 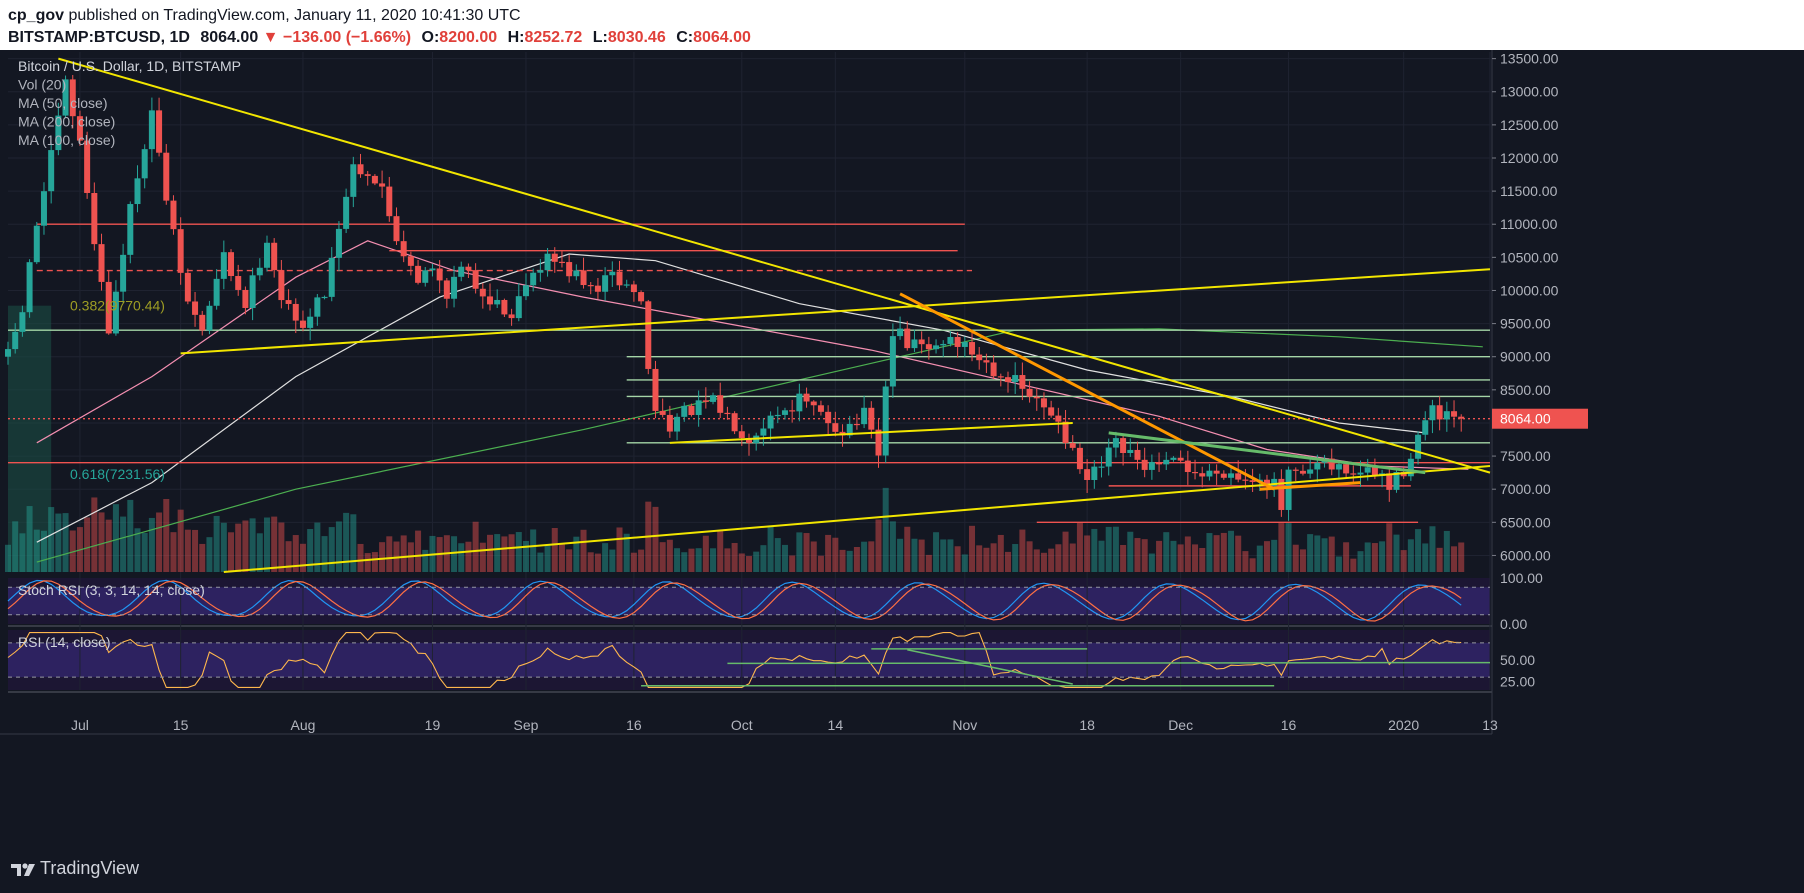 I want to click on tradingview-logo-icon, so click(x=23, y=869).